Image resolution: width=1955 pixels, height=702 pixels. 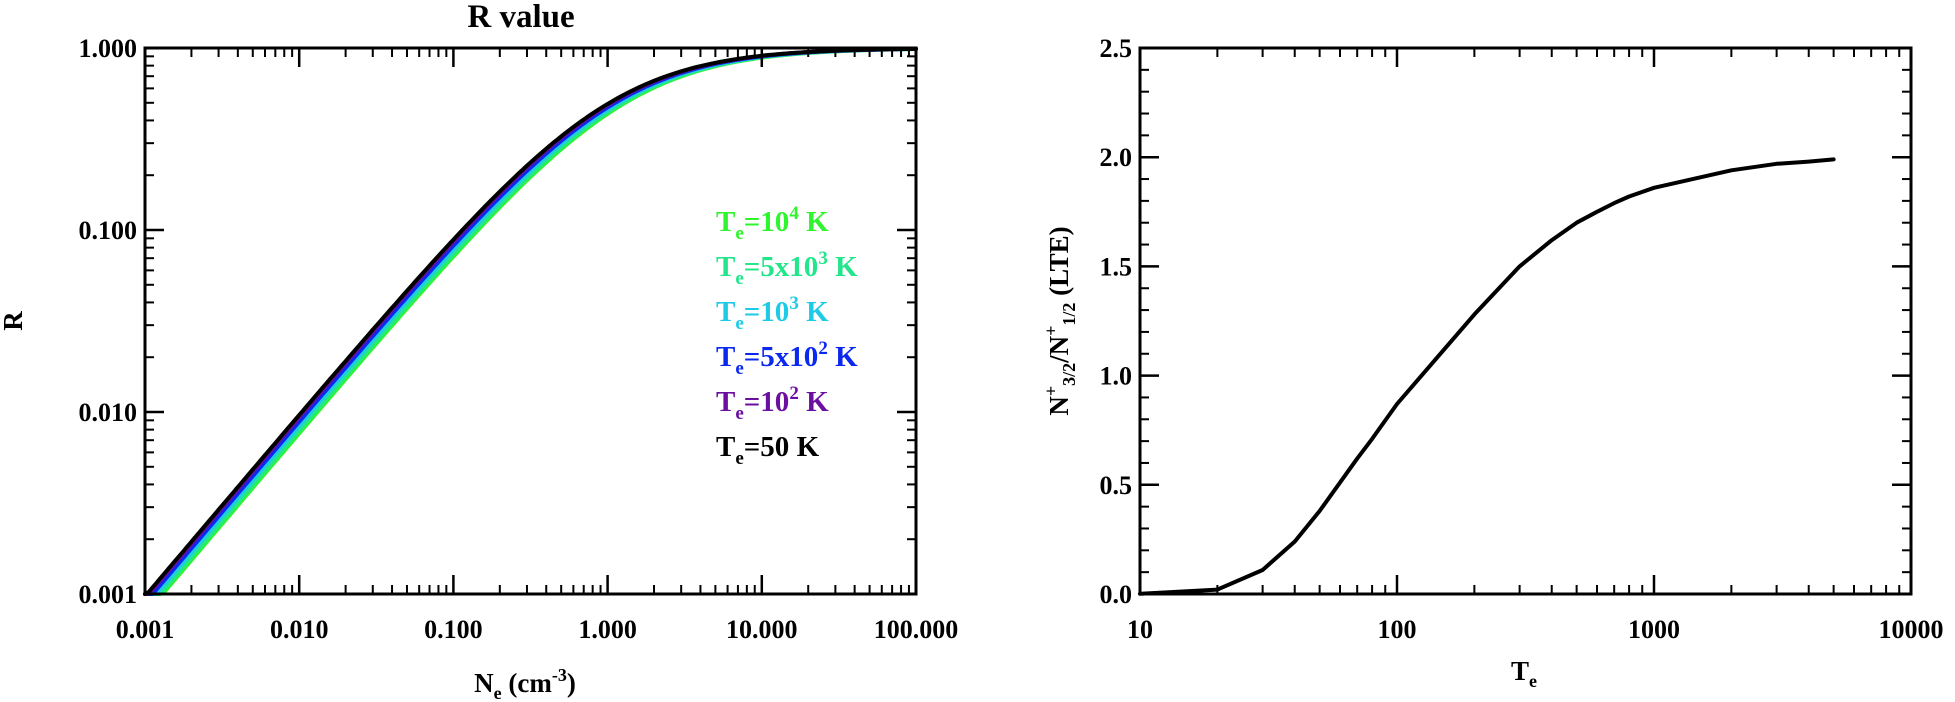 I want to click on y-tick-labels: 0.001 0.010 0.100 1.000, so click(x=108, y=321).